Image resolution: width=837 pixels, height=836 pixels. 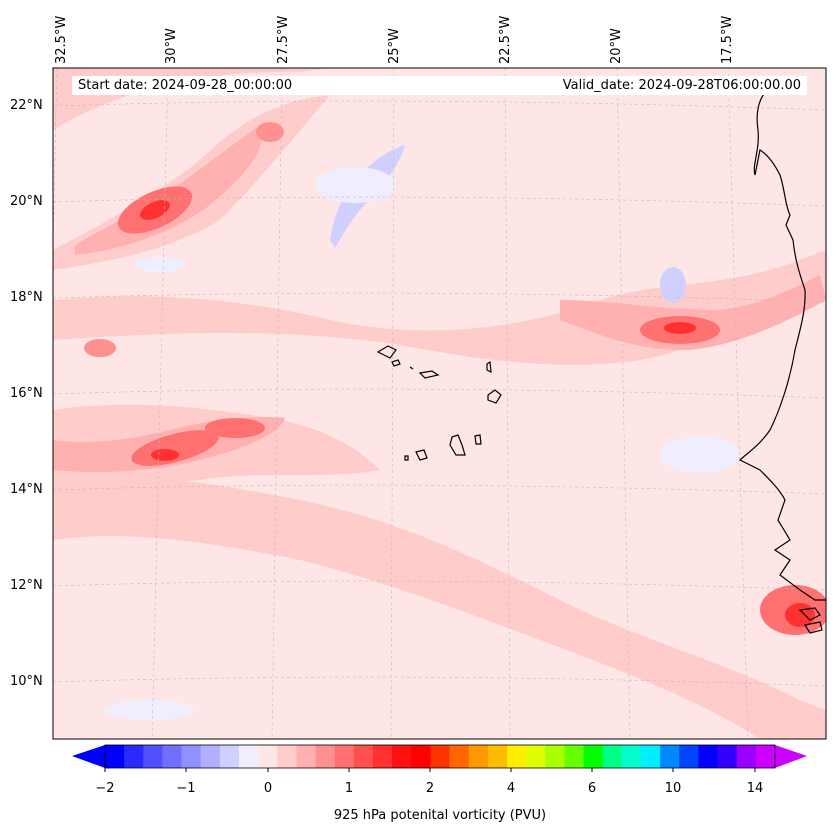 What do you see at coordinates (26, 201) in the screenshot?
I see `lat-label-20n: 20°N` at bounding box center [26, 201].